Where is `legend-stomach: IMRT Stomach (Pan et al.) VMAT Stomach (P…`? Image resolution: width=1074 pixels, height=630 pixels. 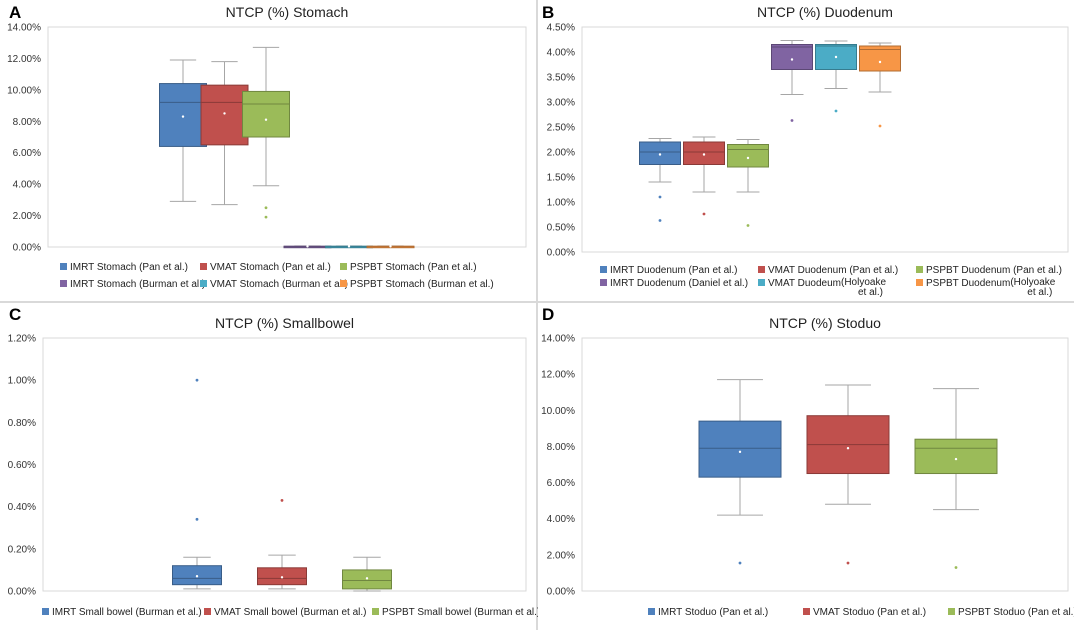 legend-stomach: IMRT Stomach (Pan et al.) VMAT Stomach (P… is located at coordinates (295, 279).